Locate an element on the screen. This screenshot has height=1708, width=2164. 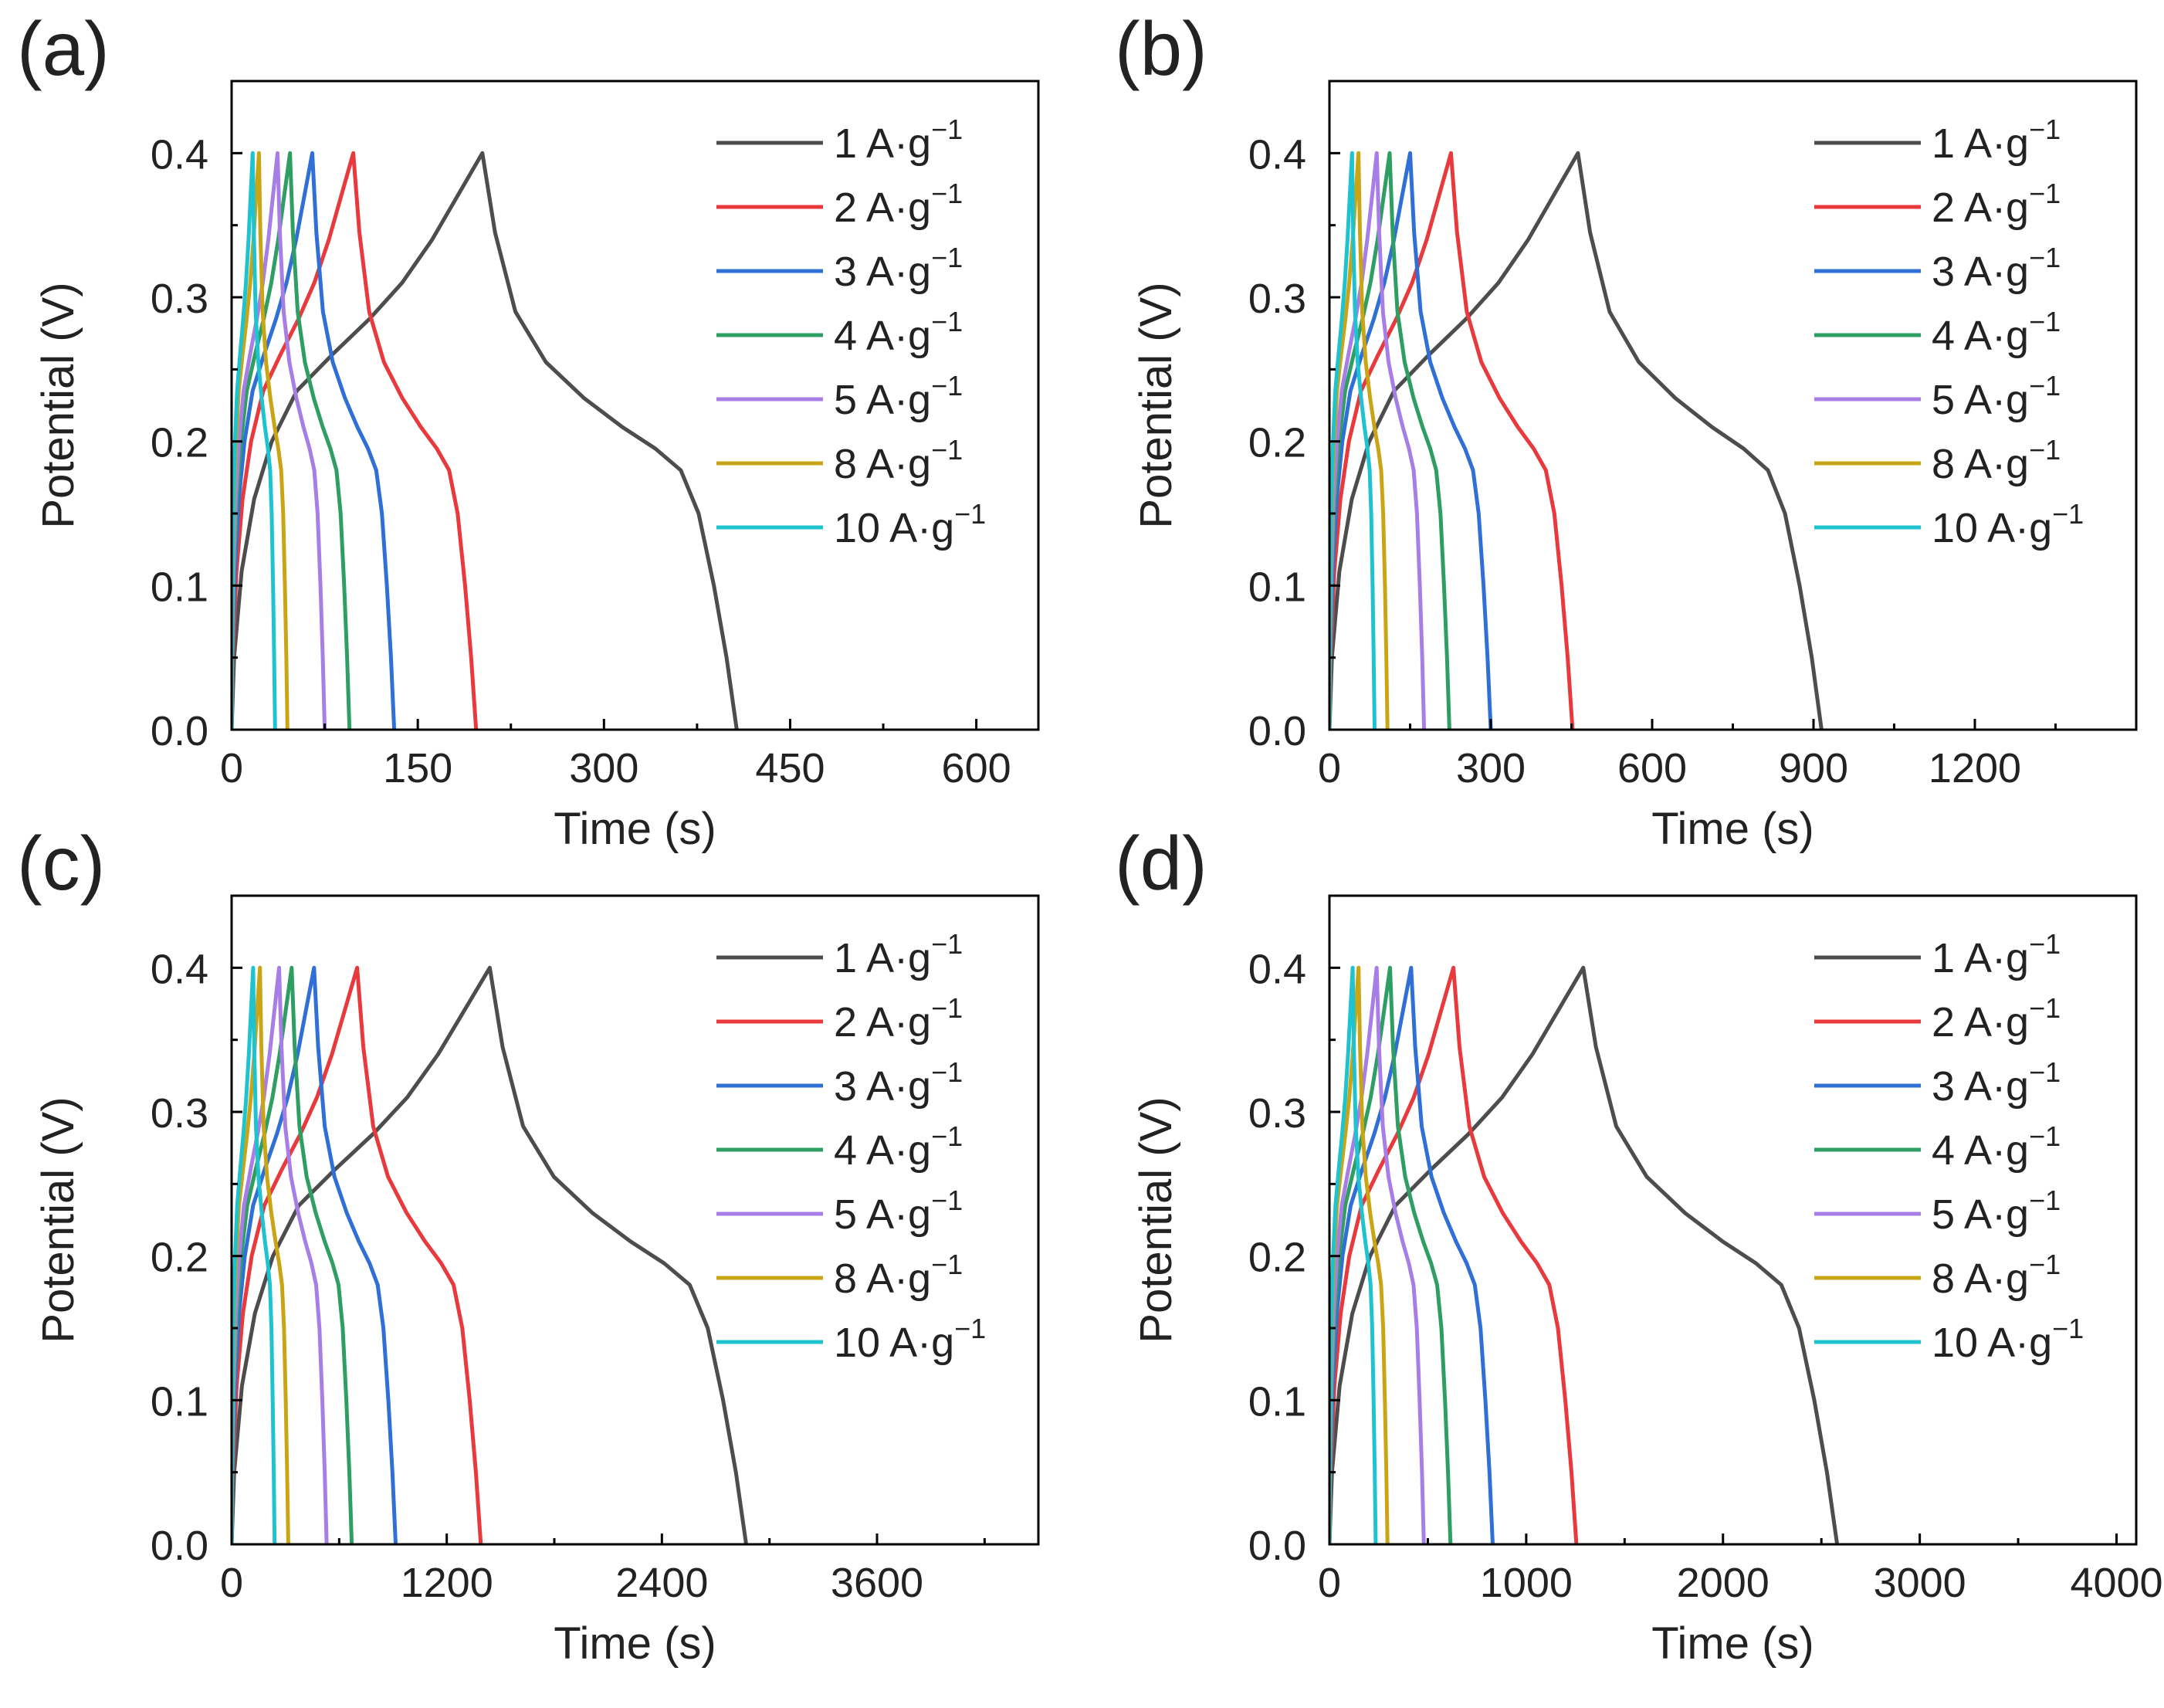
x-tick-label: 150 is located at coordinates (418, 768).